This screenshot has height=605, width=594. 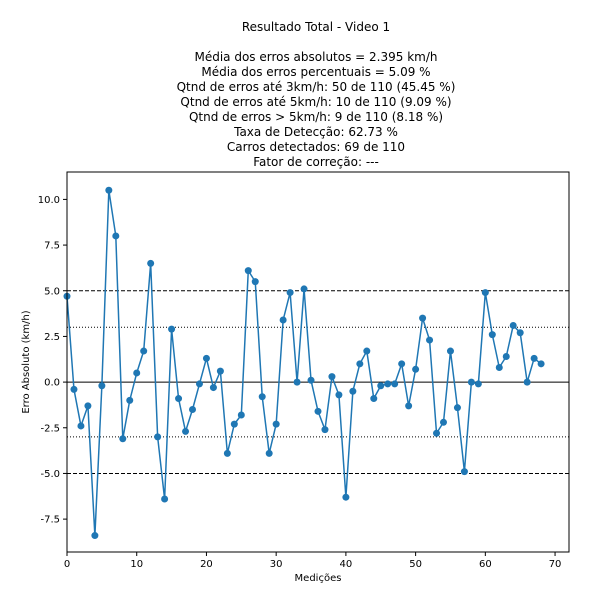 What do you see at coordinates (52, 337) in the screenshot?
I see `y-tick-label: 2.5` at bounding box center [52, 337].